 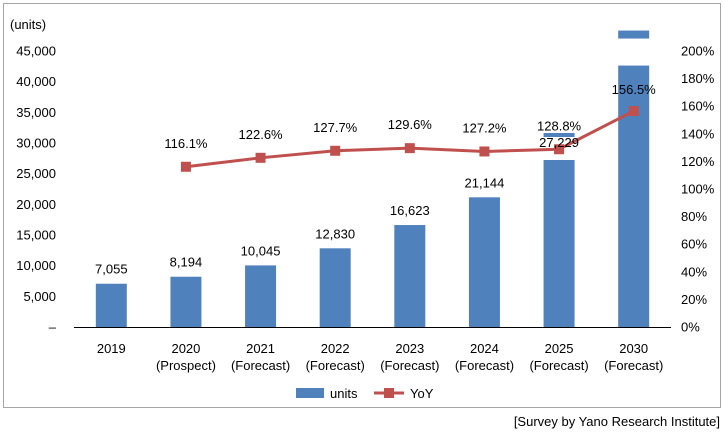 What do you see at coordinates (698, 133) in the screenshot?
I see `right-tick-label: 140%` at bounding box center [698, 133].